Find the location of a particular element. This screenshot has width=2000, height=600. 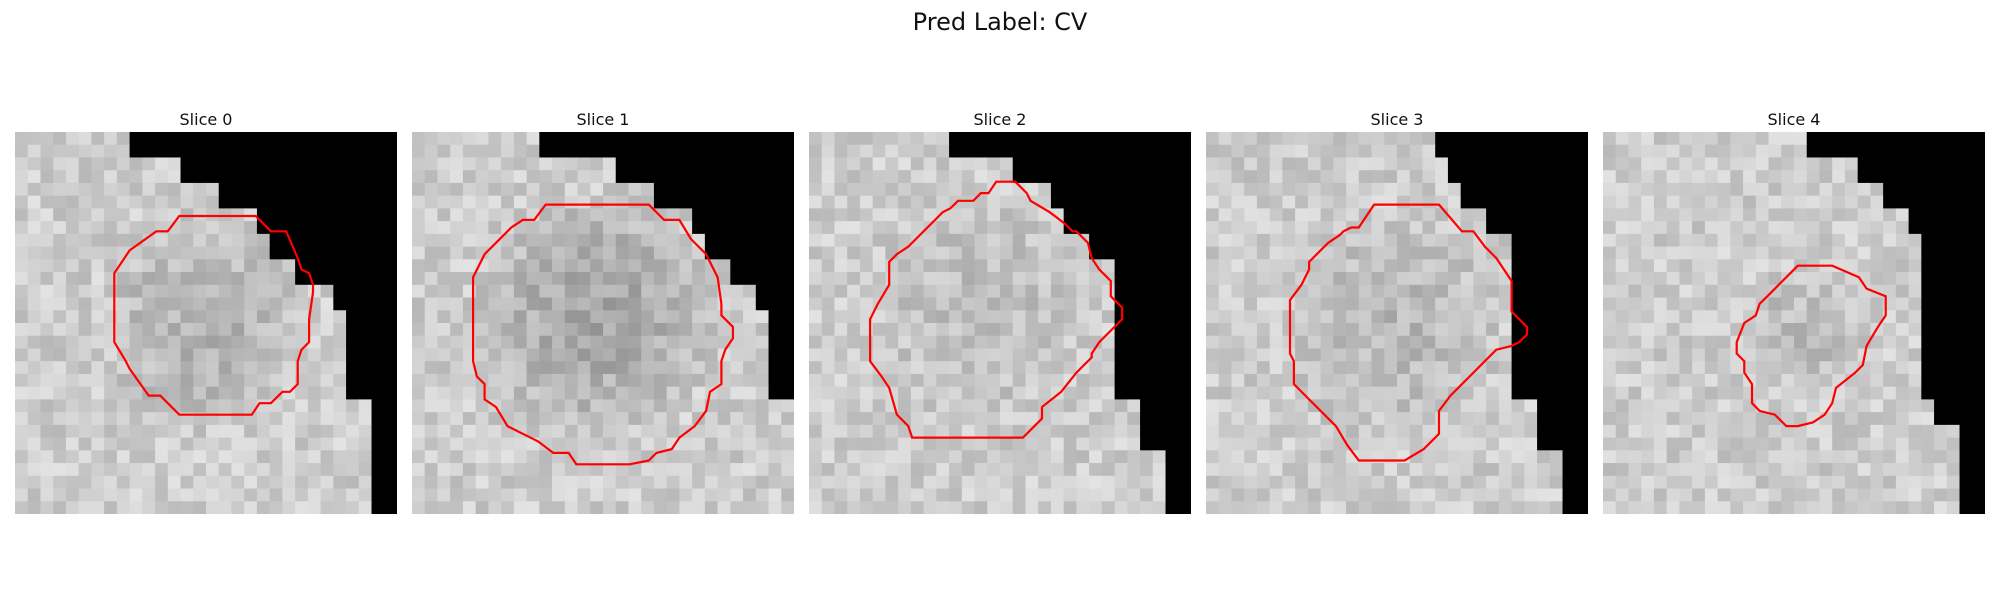

slice-title: Slice 4 is located at coordinates (1794, 119).